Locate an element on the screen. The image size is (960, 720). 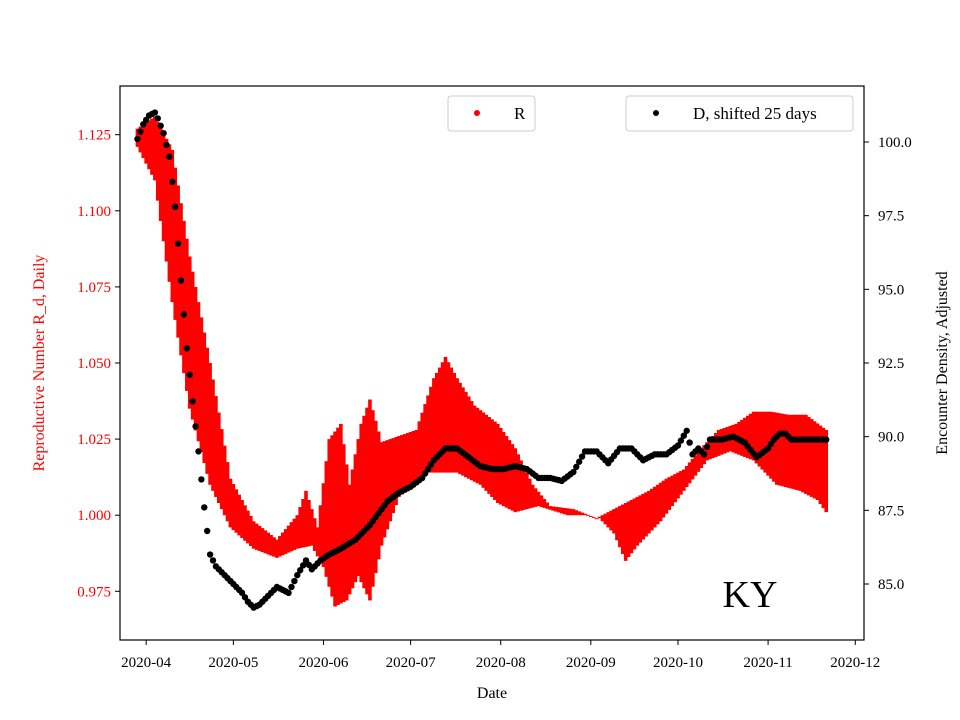
legend-d-box is located at coordinates (739, 113).